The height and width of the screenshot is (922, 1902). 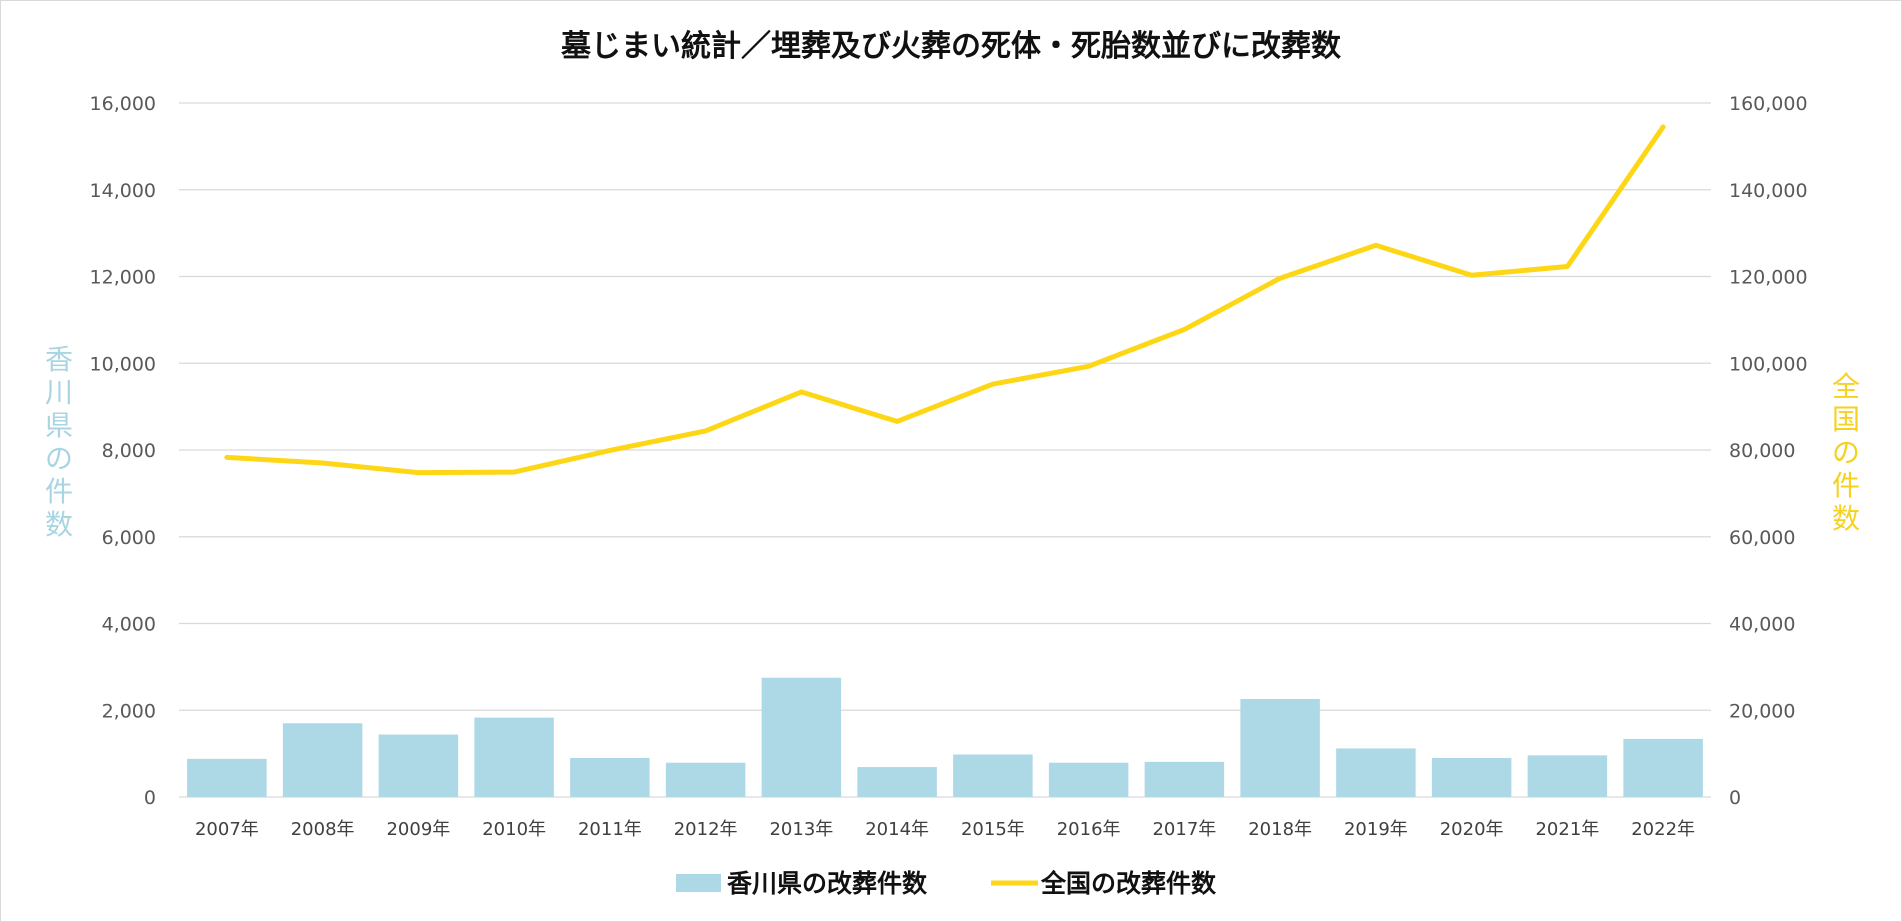 I want to click on left-tick-label: 12,000, so click(x=123, y=278).